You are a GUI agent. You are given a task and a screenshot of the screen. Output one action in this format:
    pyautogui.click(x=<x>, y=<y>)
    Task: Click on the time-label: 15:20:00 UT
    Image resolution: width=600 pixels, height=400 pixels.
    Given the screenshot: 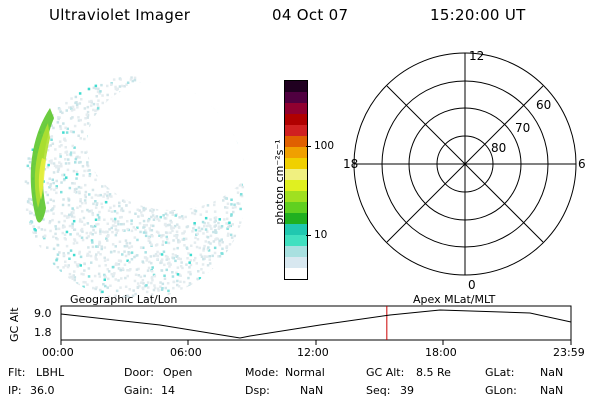 What is the action you would take?
    pyautogui.click(x=478, y=15)
    